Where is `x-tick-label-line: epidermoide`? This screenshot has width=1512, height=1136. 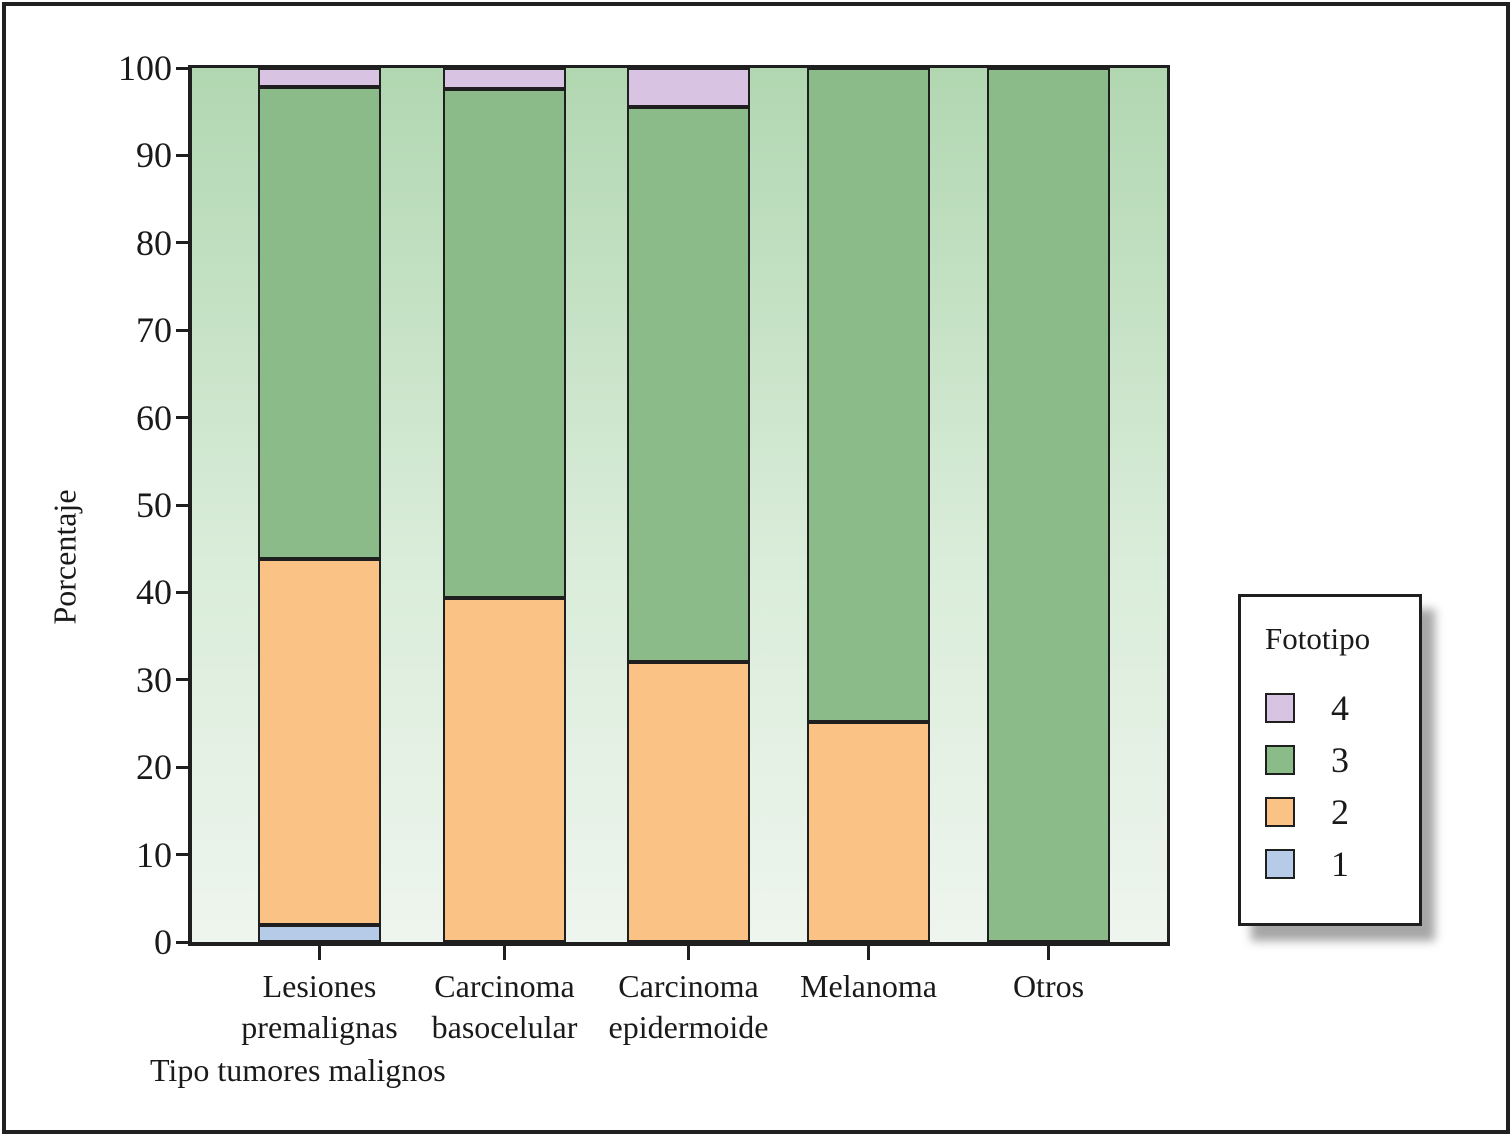 x-tick-label-line: epidermoide is located at coordinates (688, 1027).